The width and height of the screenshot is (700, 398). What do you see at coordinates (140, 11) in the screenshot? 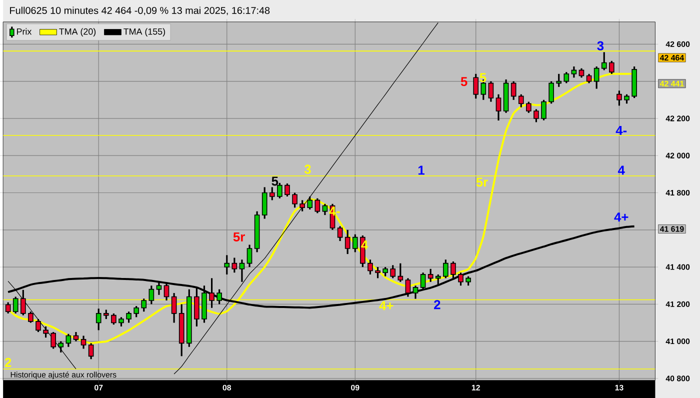
I see `chart-title: Full0625 10 minutes 42 464 -0,09 % 13 mai 2025, 16:17:48` at bounding box center [140, 11].